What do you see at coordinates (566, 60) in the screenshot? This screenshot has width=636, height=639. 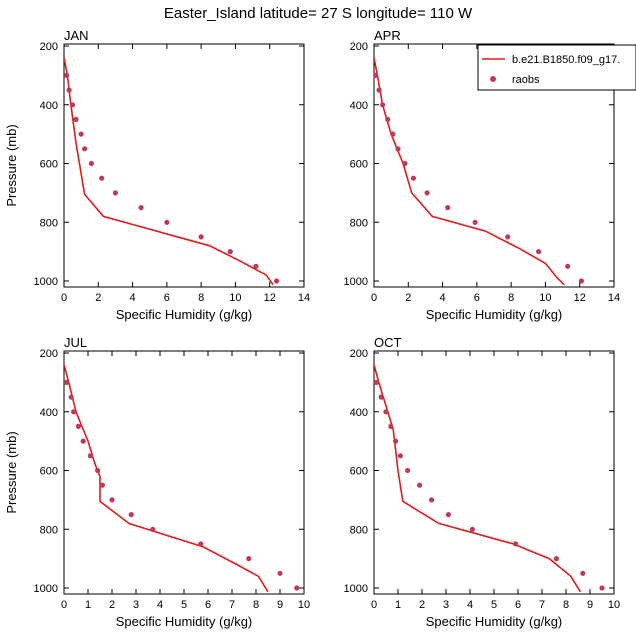 I see `legend-model-label: b.e21.B1850.f09_g17.` at bounding box center [566, 60].